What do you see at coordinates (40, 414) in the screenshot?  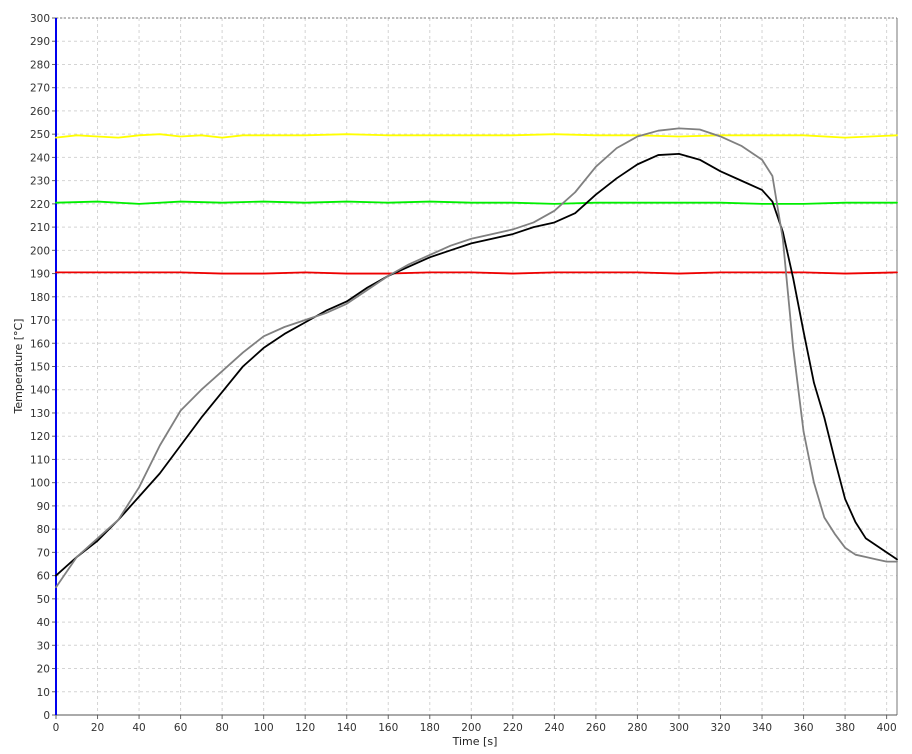 I see `y-tick-label: 130` at bounding box center [40, 414].